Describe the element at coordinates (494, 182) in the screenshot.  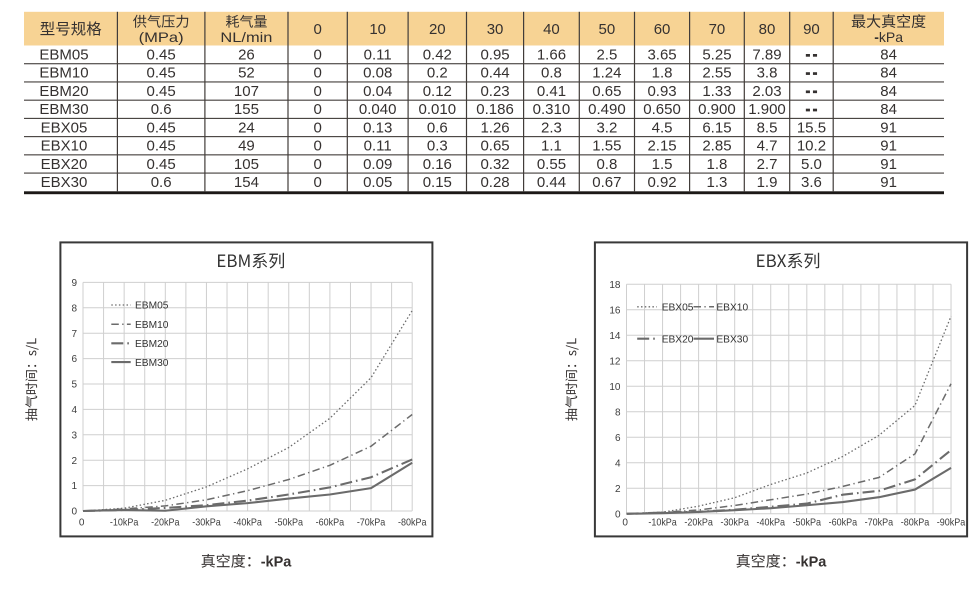
I see `svg-text: 0.28` at that location.